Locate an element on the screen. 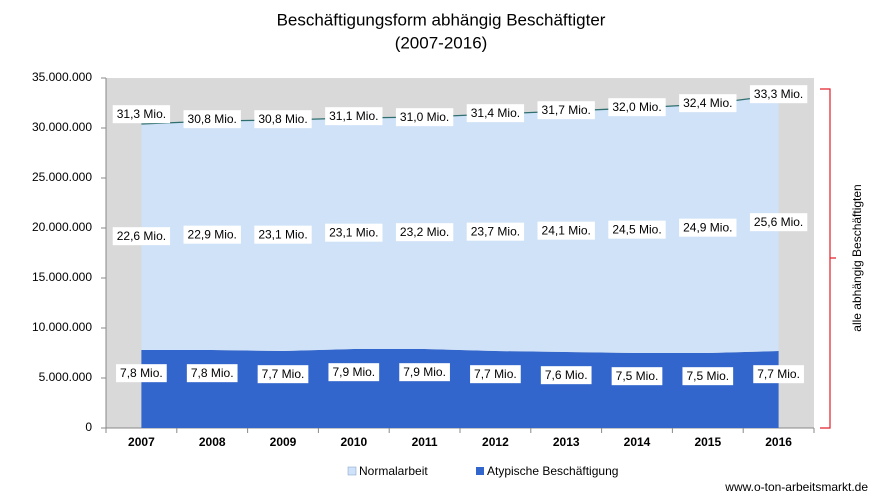  data-label-text: 32,4 Mio. is located at coordinates (707, 103).